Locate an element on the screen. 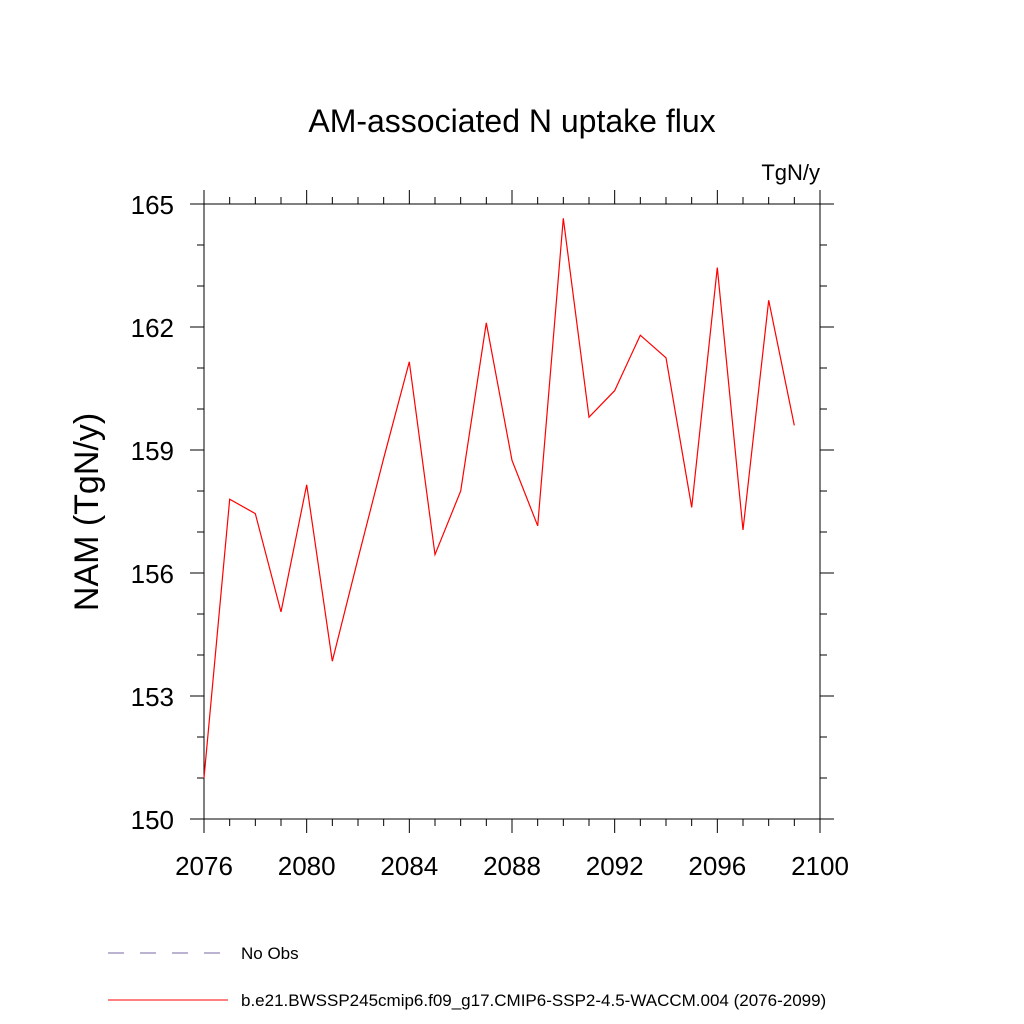  x-tick-label: 2092 is located at coordinates (615, 866).